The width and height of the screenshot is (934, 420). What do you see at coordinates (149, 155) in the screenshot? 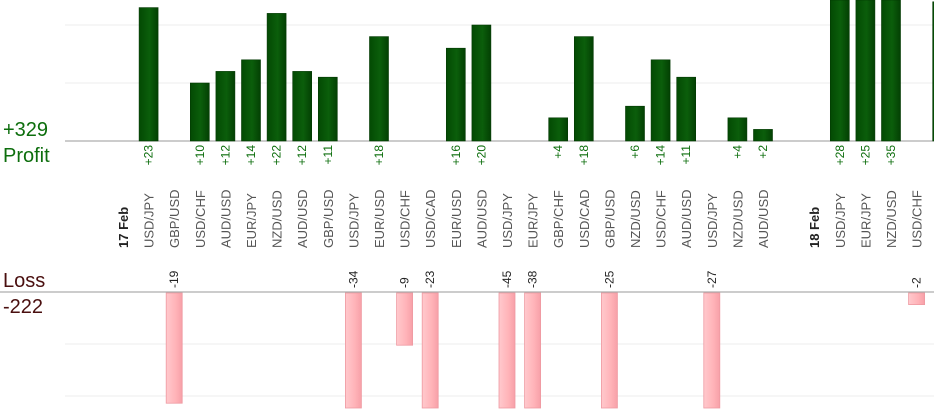
I see `profit-value-label: +23` at bounding box center [149, 155].